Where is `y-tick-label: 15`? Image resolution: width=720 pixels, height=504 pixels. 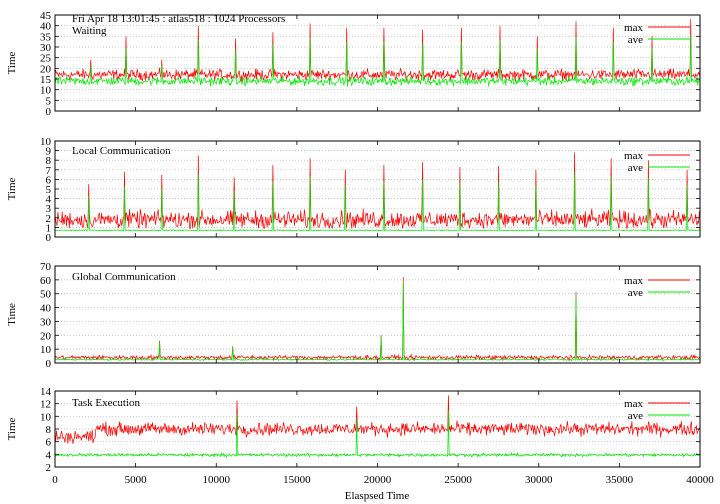
y-tick-label: 15 is located at coordinates (46, 80).